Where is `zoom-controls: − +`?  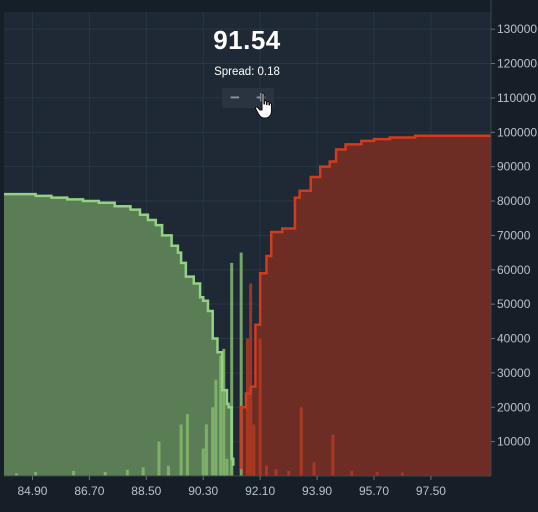 zoom-controls: − + is located at coordinates (248, 98).